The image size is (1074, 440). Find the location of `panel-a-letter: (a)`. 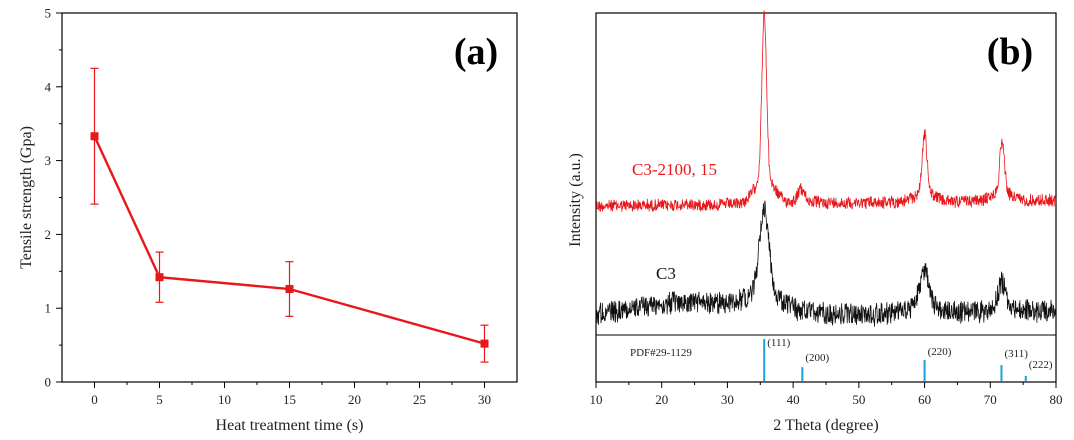

panel-a-letter: (a) is located at coordinates (476, 52).